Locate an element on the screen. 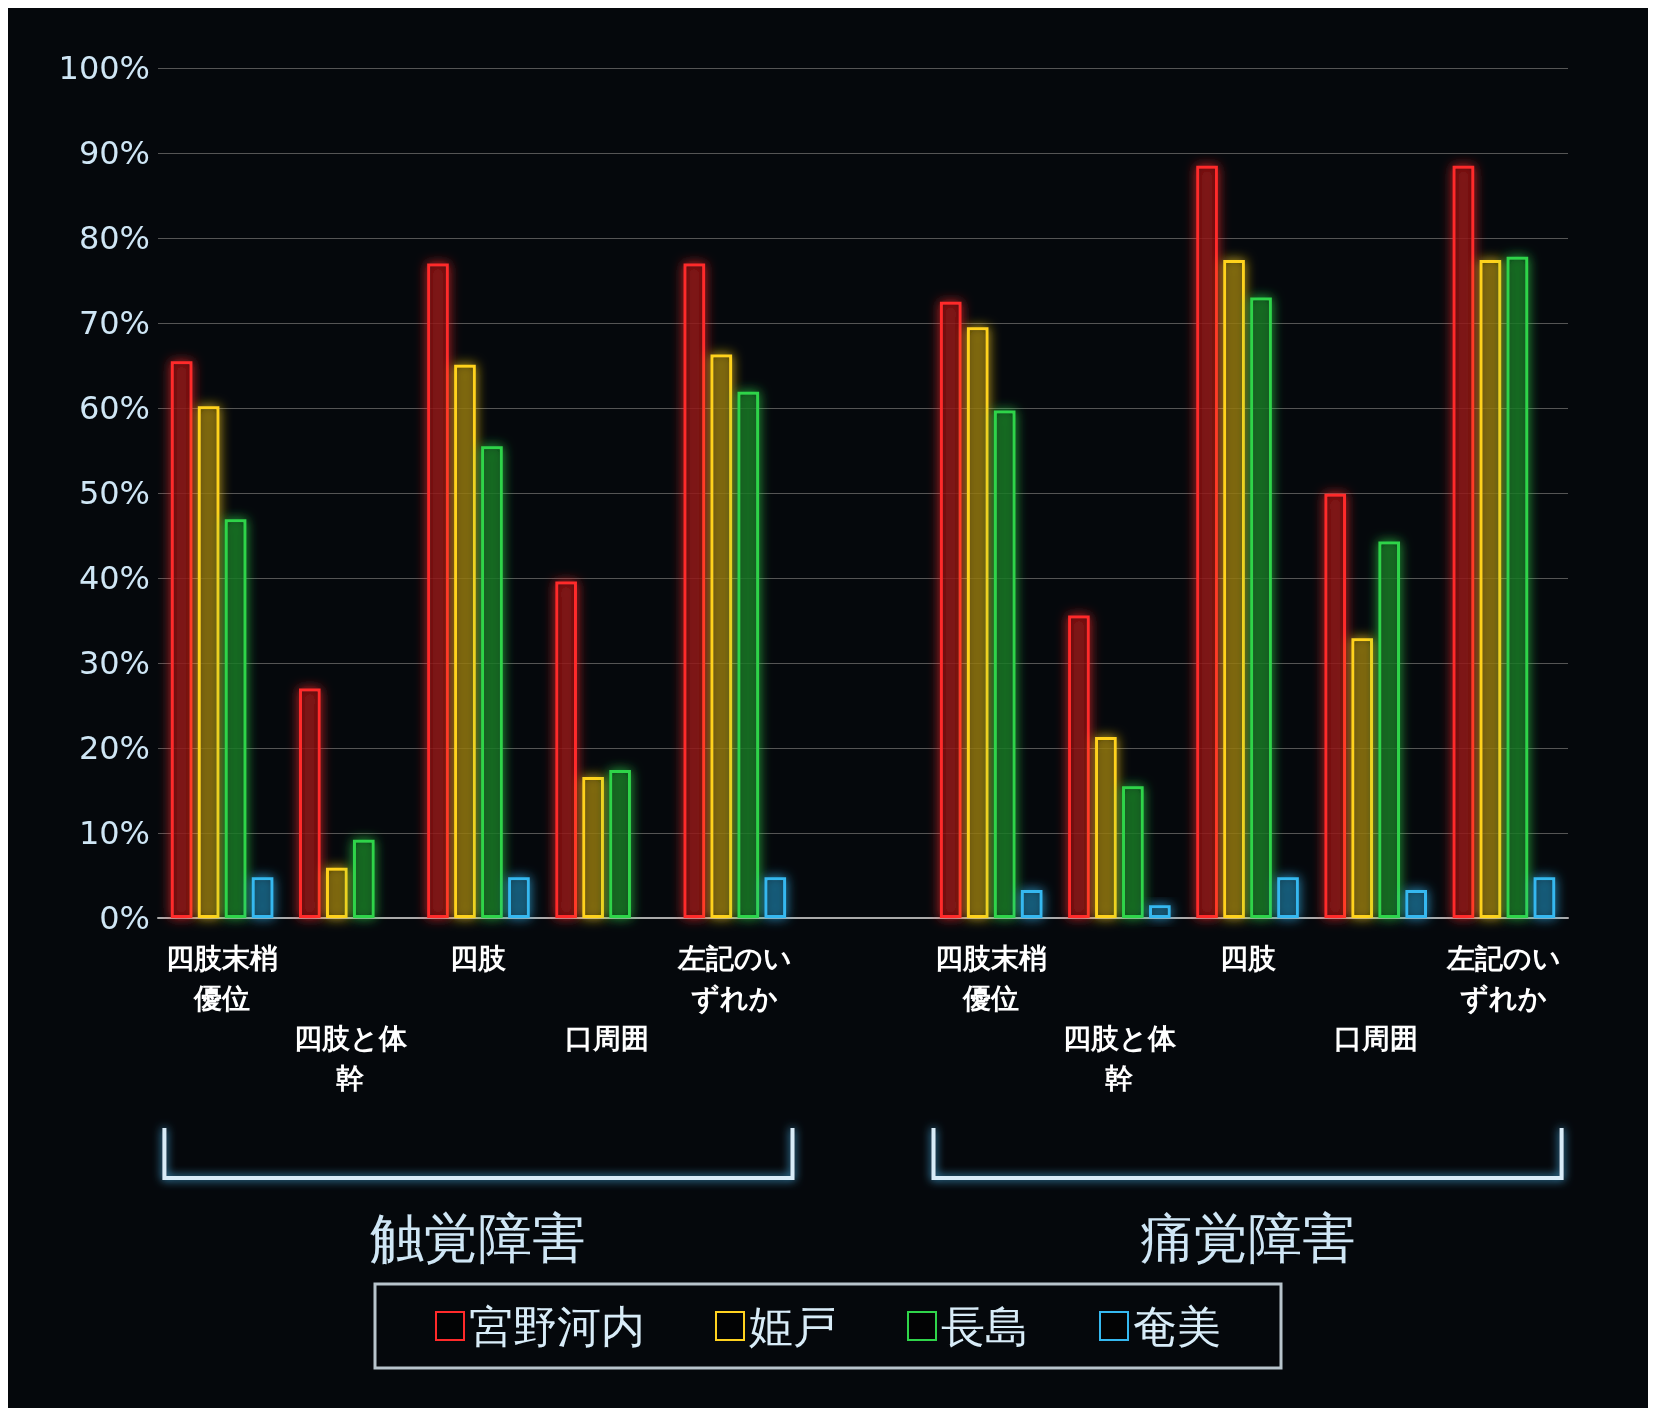  y-tick-label: 0% is located at coordinates (124, 918).